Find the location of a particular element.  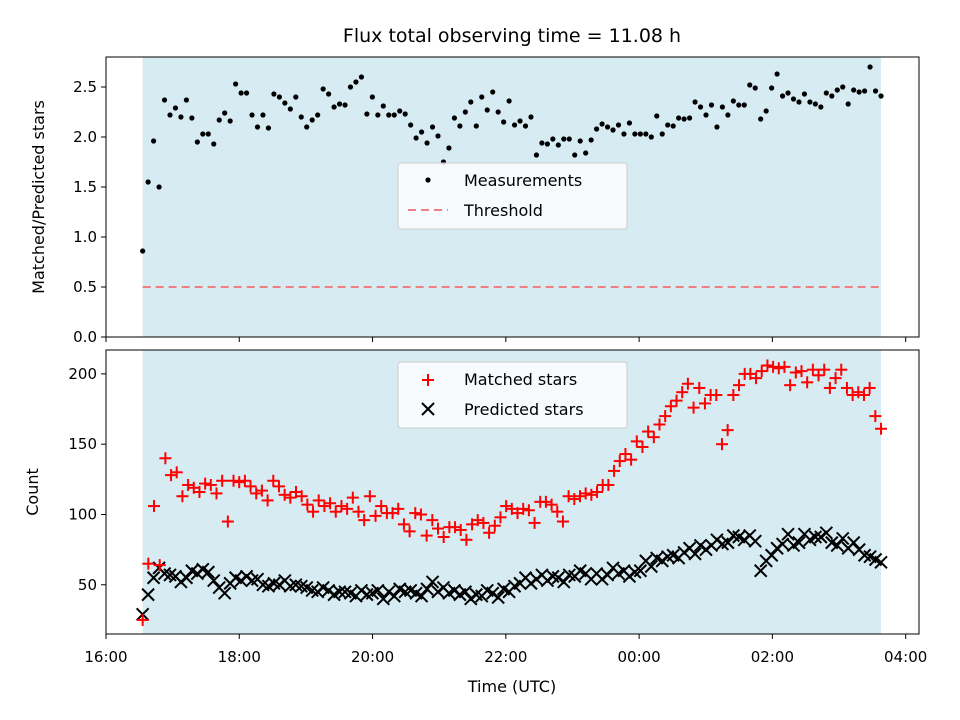

legend-matched: Matched stars is located at coordinates (520, 379).